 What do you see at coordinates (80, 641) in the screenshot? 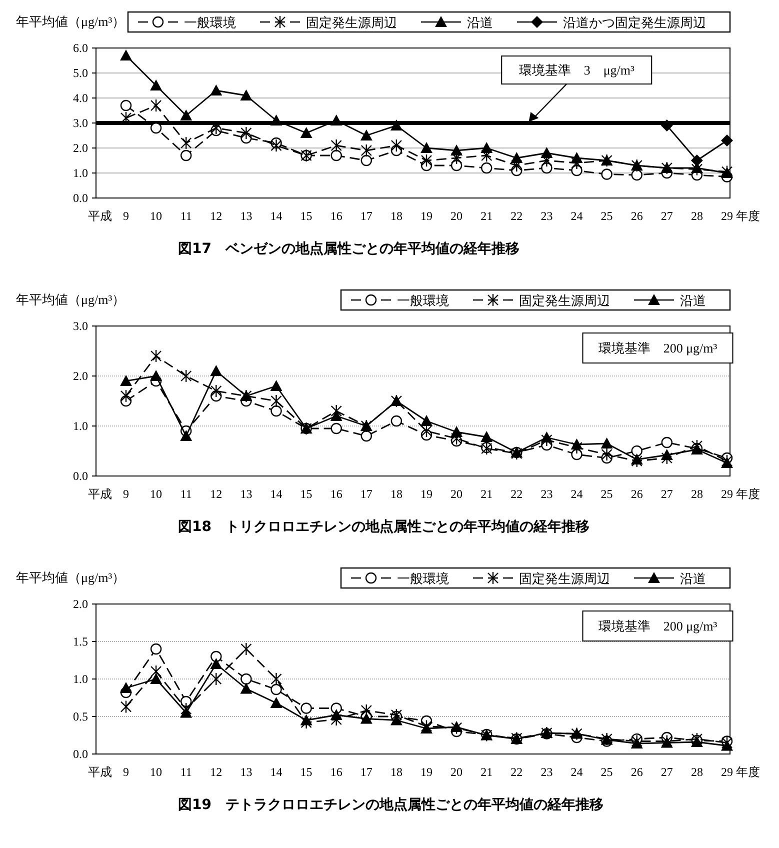
I see `y-tick-label: 1.5` at bounding box center [80, 641].